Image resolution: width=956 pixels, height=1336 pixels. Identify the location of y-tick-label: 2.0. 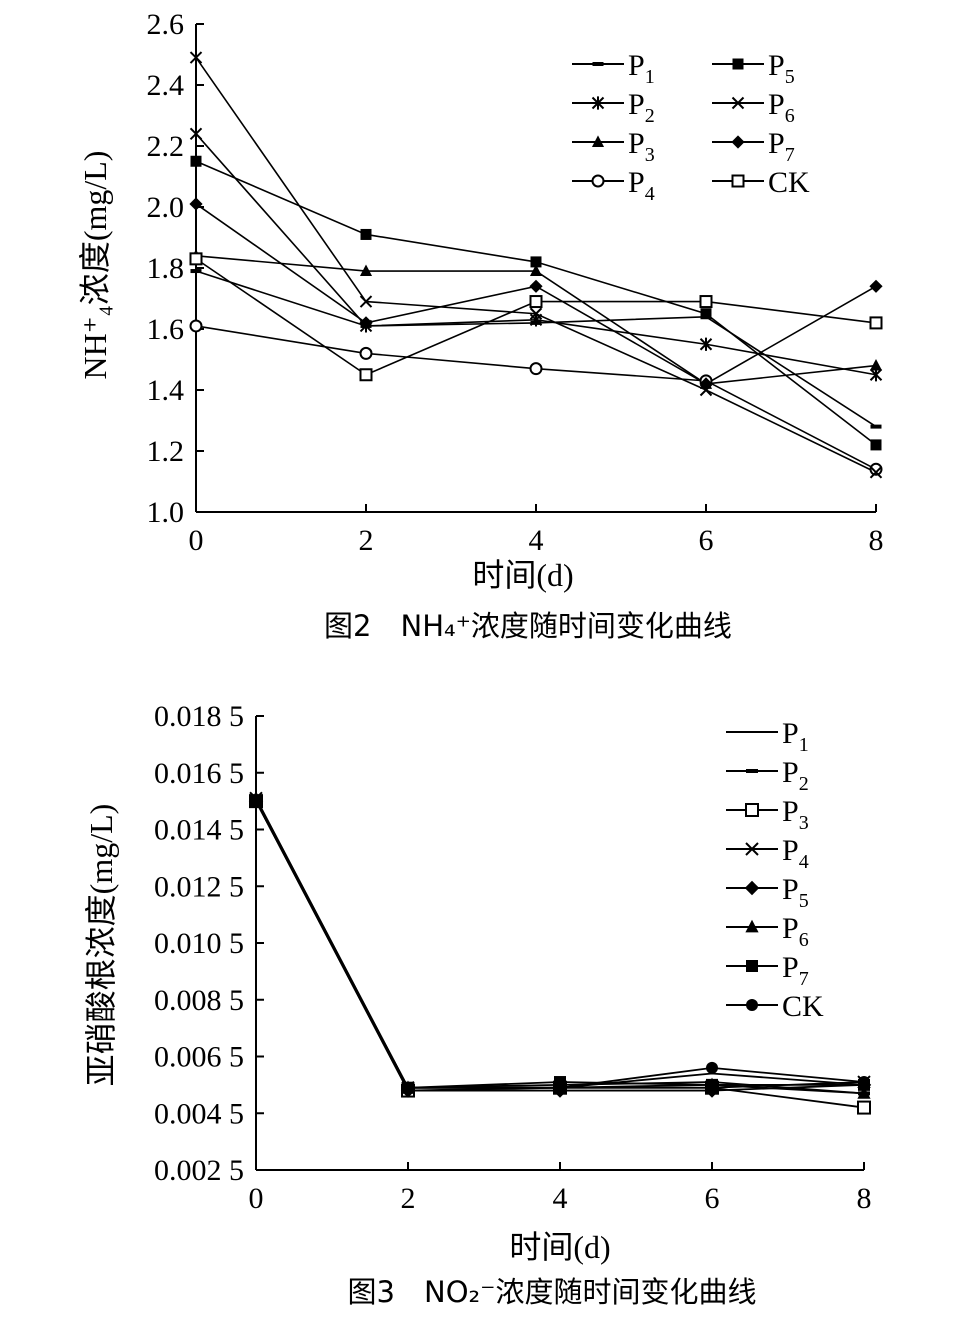
(166, 207).